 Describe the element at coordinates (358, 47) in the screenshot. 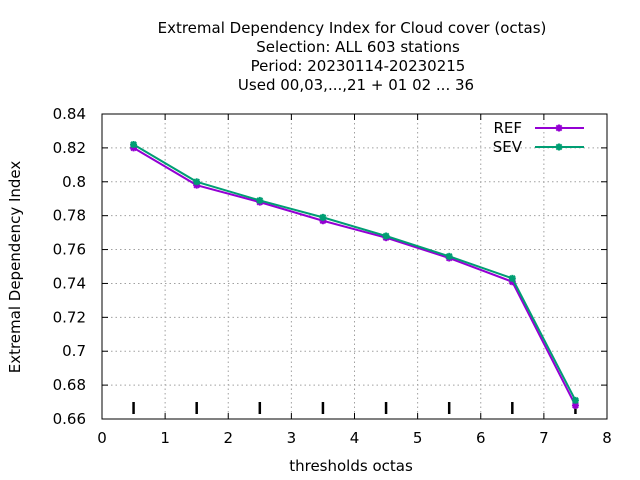

I see `title-line-2: Selection: ALL 603 stations` at that location.